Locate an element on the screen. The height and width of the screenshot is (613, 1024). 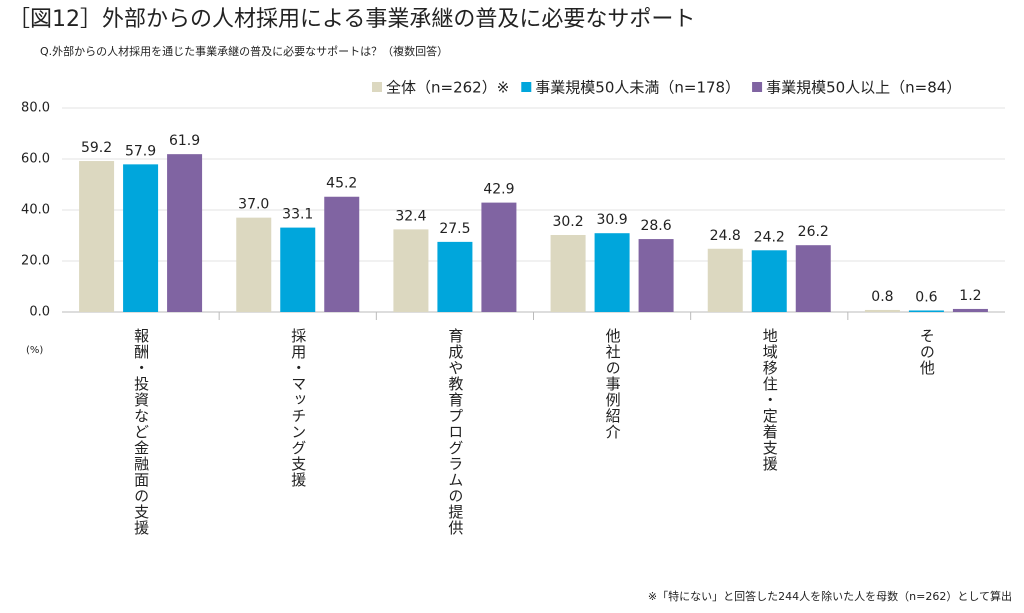
chart-title: ［図12］外部からの人材採用による事業承継の普及に必要なサポート is located at coordinates (351, 19).